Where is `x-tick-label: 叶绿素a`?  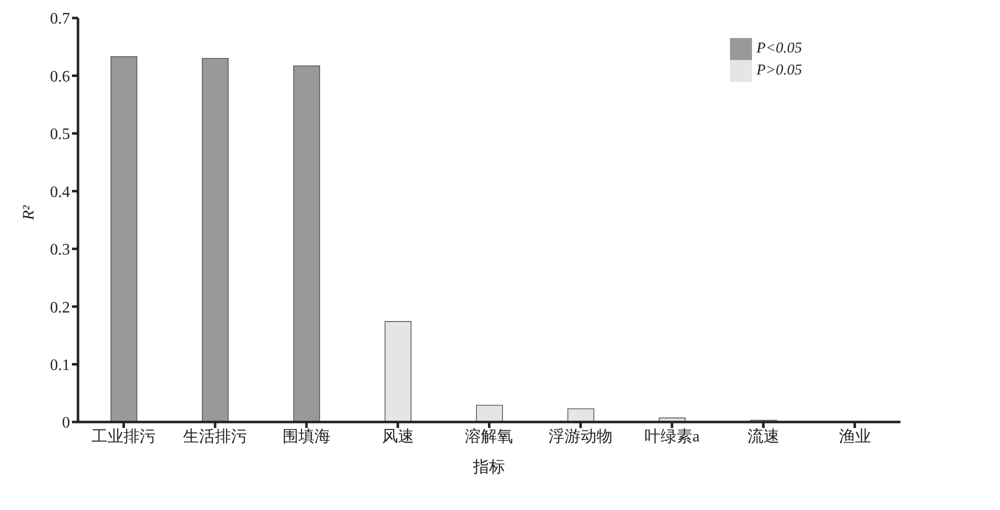 x-tick-label: 叶绿素a is located at coordinates (672, 436).